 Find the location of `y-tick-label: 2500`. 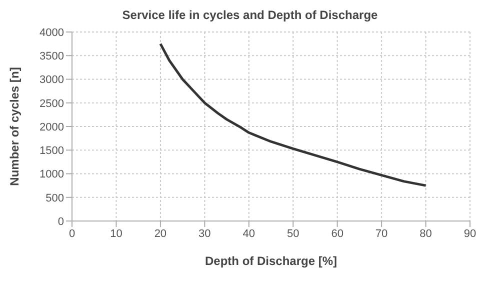

y-tick-label: 2500 is located at coordinates (52, 104).